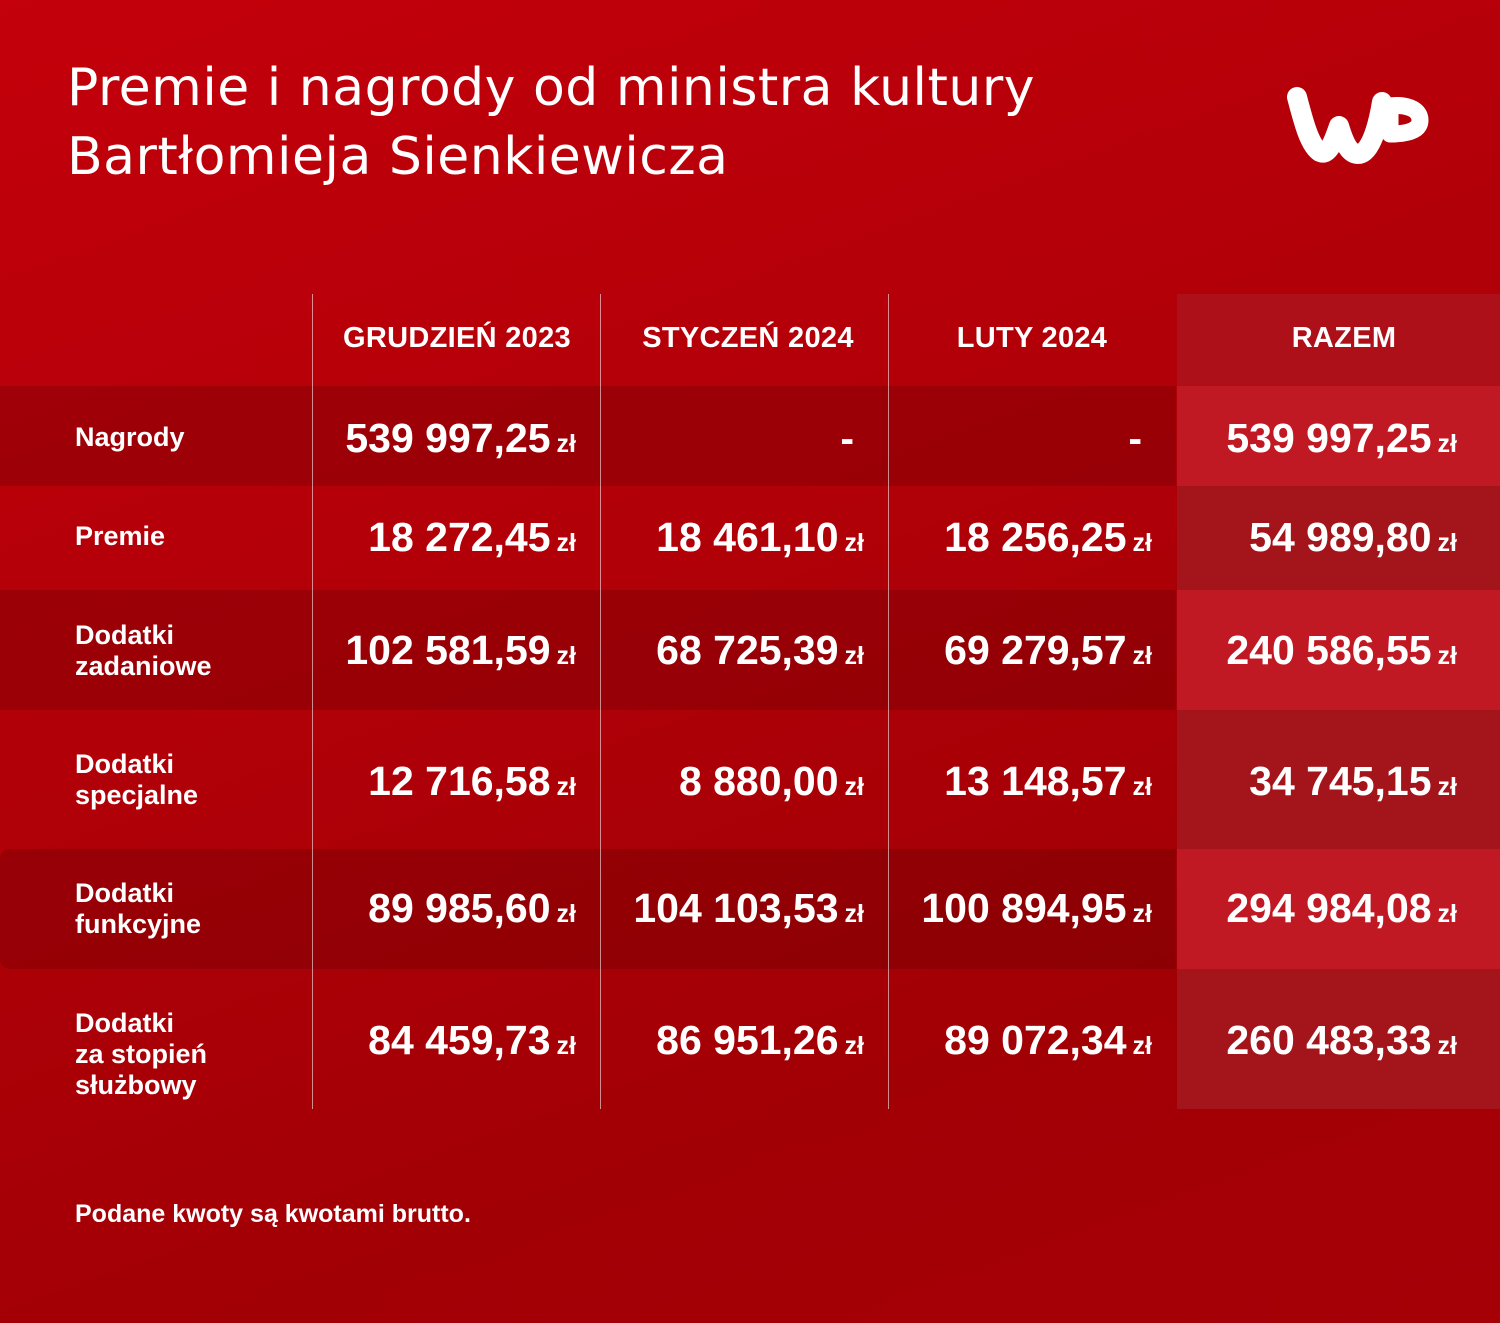 The height and width of the screenshot is (1323, 1500). What do you see at coordinates (747, 1040) in the screenshot?
I see `cell-value: 86 951,26` at bounding box center [747, 1040].